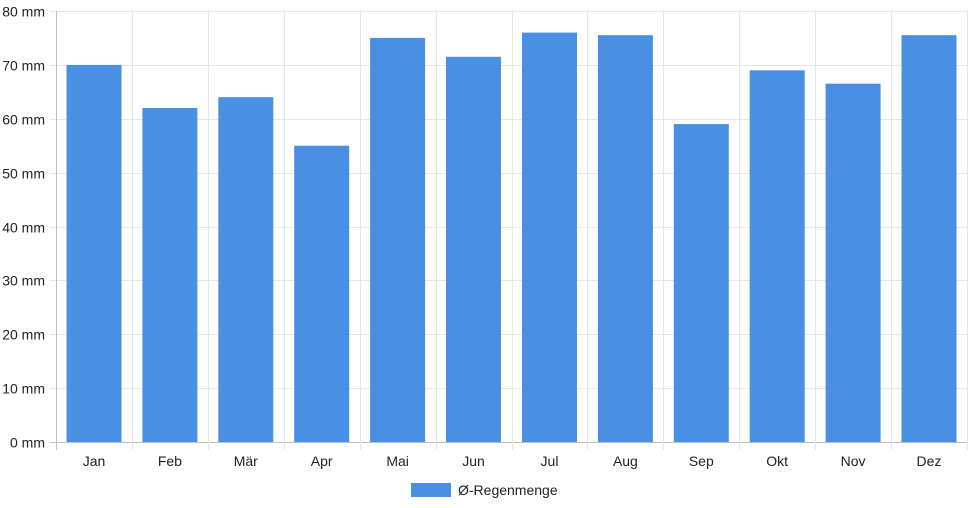 Image resolution: width=968 pixels, height=508 pixels. What do you see at coordinates (23, 120) in the screenshot?
I see `y-tick-label: 60 mm` at bounding box center [23, 120].